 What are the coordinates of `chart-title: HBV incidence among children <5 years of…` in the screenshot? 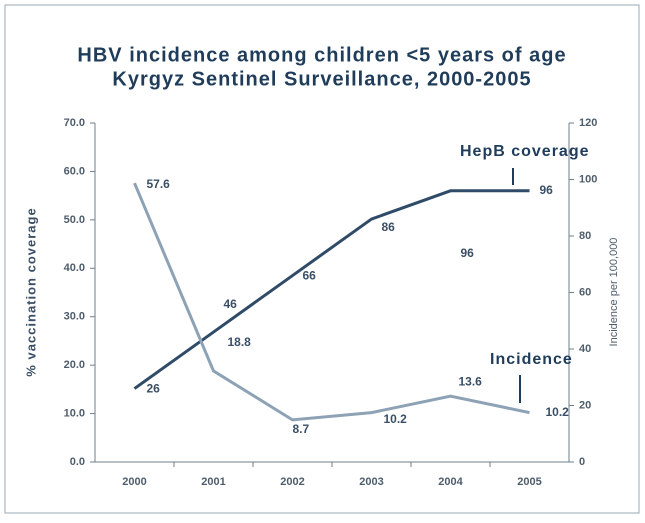 It's located at (321, 55).